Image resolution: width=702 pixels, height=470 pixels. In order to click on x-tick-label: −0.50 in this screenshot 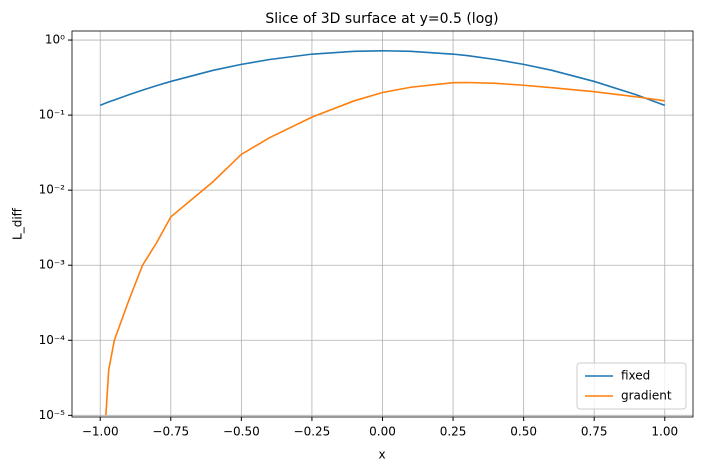, I will do `click(241, 432)`.